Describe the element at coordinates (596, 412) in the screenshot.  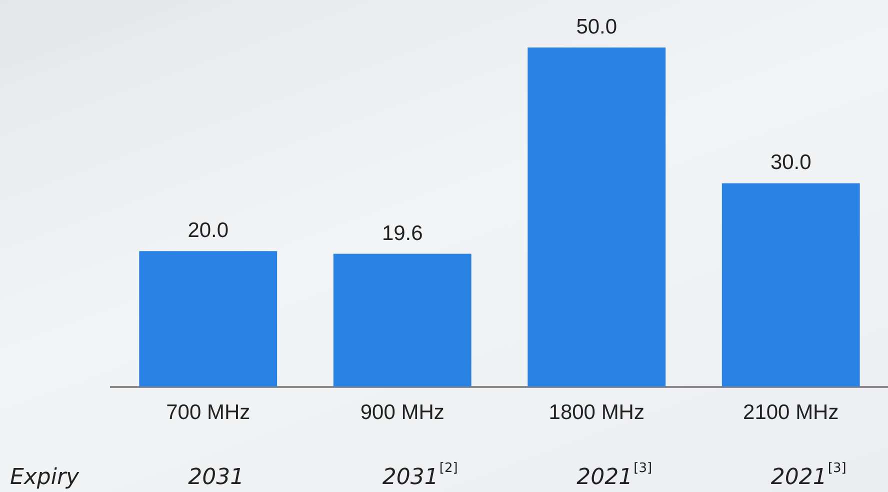
I see `x-tick-label: 1800 MHz` at that location.